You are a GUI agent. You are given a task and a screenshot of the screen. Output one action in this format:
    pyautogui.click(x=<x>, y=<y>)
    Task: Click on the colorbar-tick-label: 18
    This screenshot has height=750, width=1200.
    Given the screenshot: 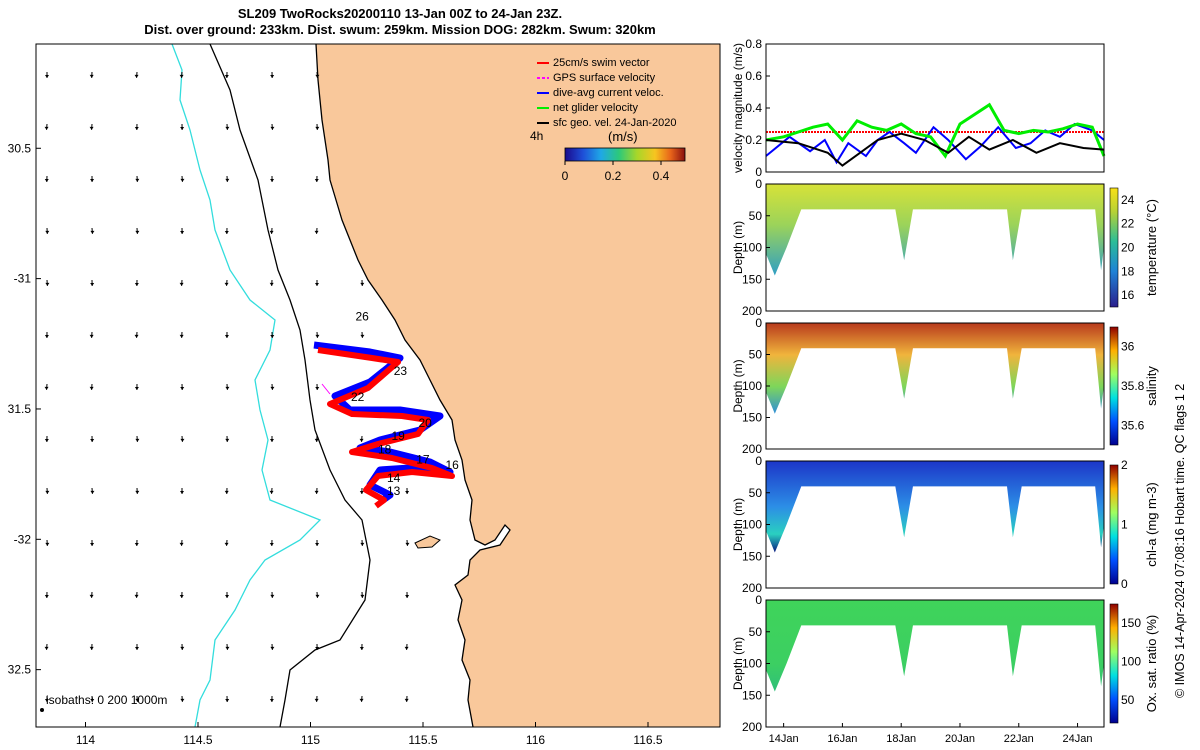 What is the action you would take?
    pyautogui.click(x=1128, y=271)
    